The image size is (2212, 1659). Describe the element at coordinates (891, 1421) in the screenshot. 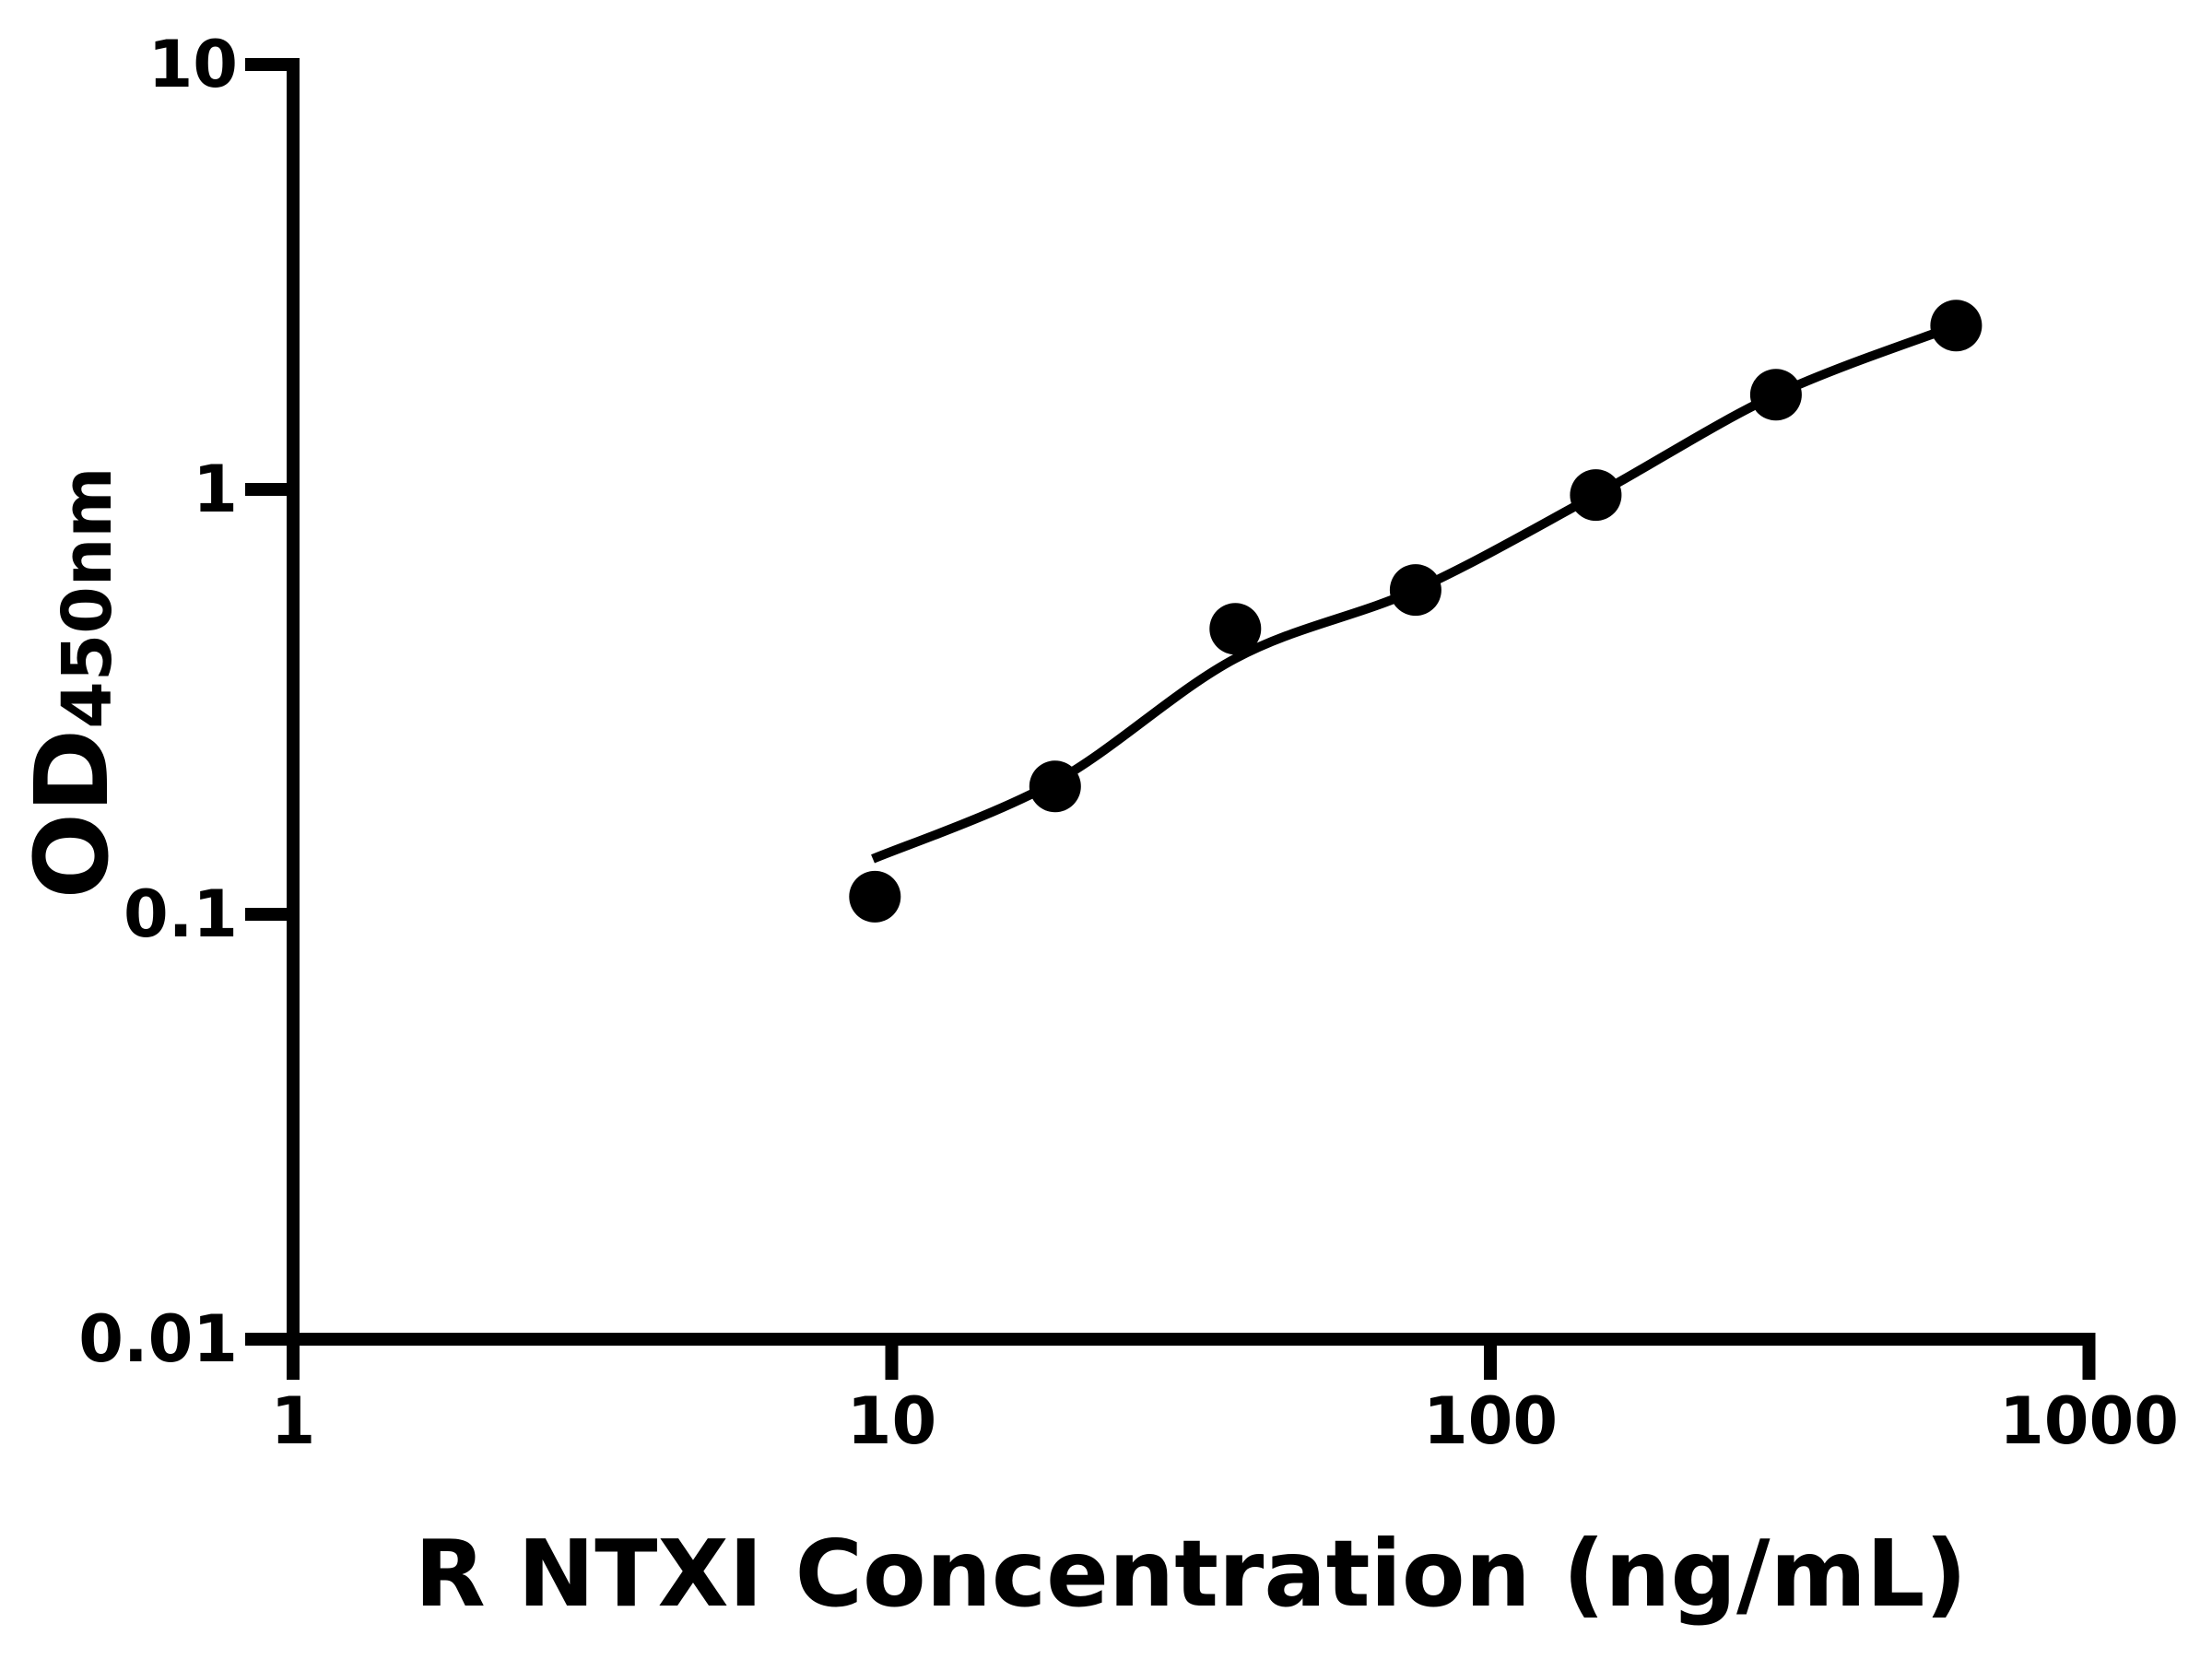

I see `x-tick-label: 10` at that location.